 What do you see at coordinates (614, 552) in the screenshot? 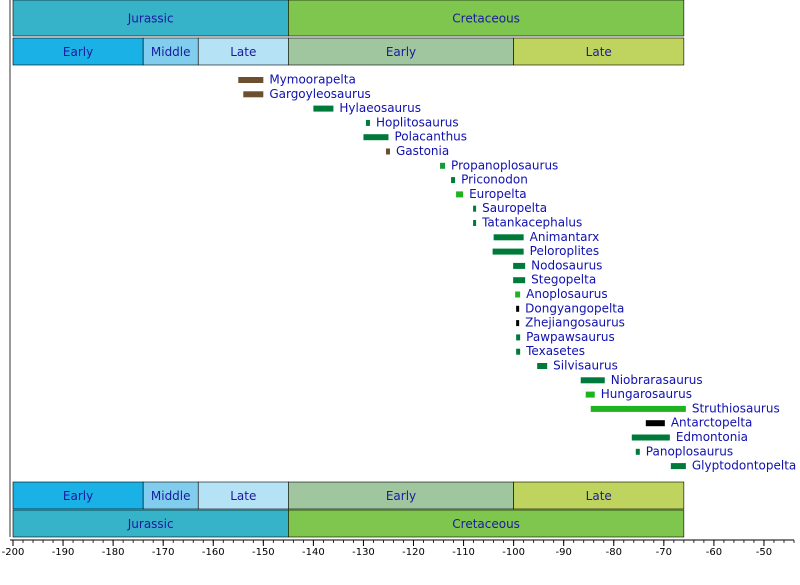
I see `x-tick-label: -80` at bounding box center [614, 552].